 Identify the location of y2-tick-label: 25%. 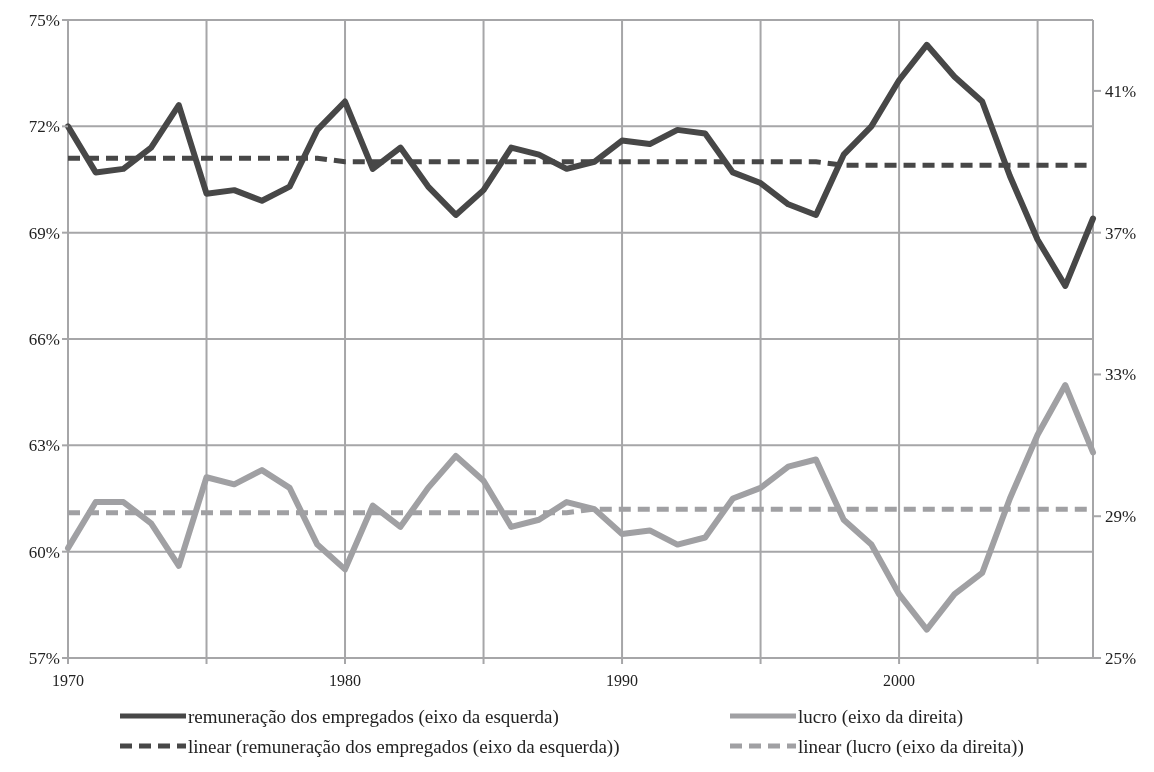
(1121, 658).